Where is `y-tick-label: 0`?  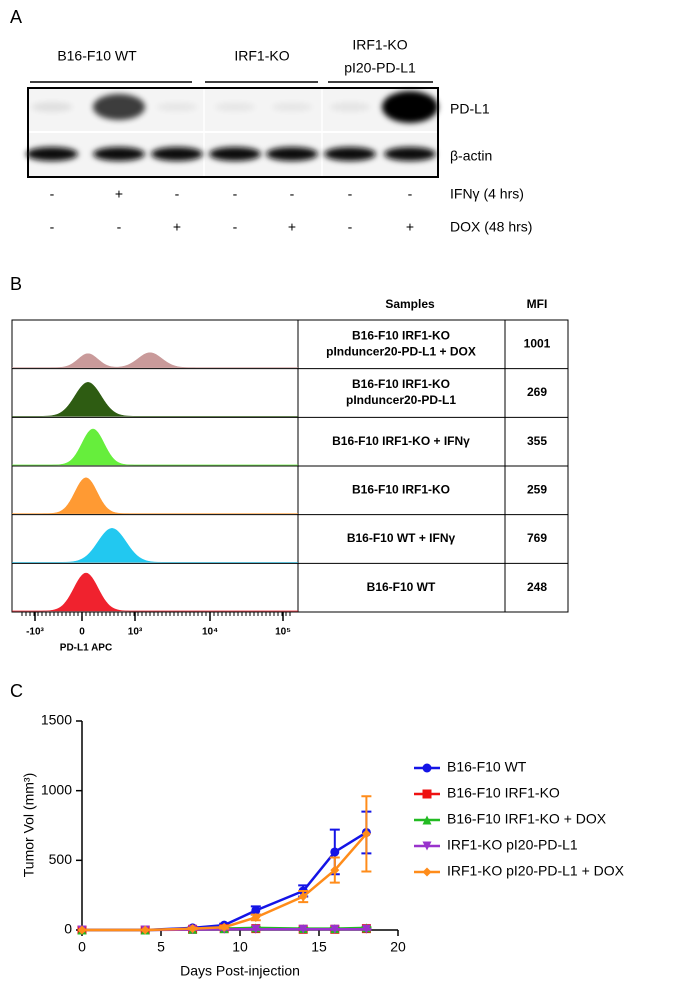 y-tick-label: 0 is located at coordinates (68, 929).